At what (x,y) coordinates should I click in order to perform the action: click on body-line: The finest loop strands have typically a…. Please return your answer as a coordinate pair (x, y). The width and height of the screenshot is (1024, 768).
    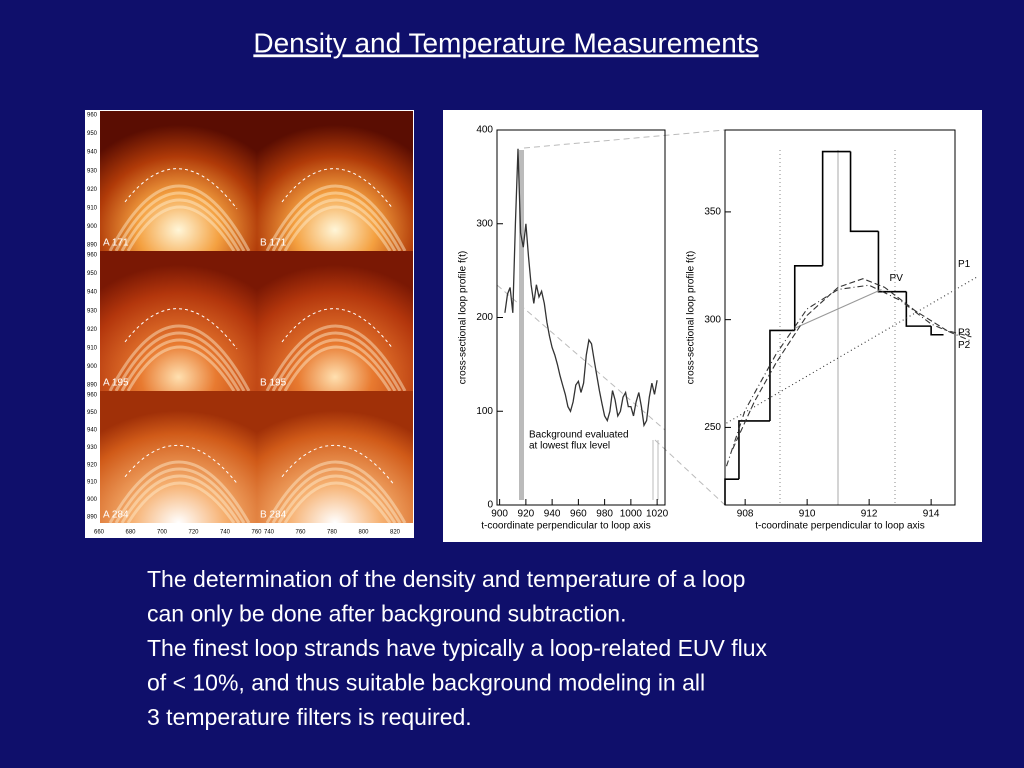
    Looking at the image, I should click on (457, 648).